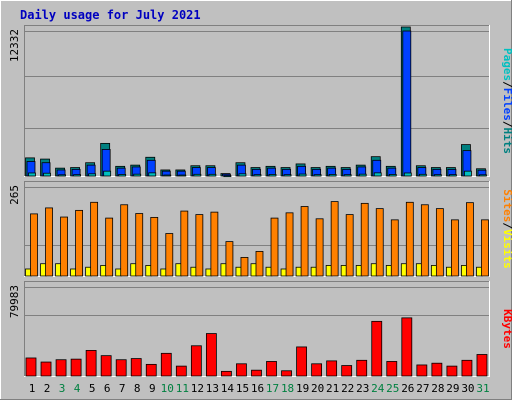 This screenshot has height=405, width=512. I want to click on sites-panel-max-label: 265, so click(14, 195).